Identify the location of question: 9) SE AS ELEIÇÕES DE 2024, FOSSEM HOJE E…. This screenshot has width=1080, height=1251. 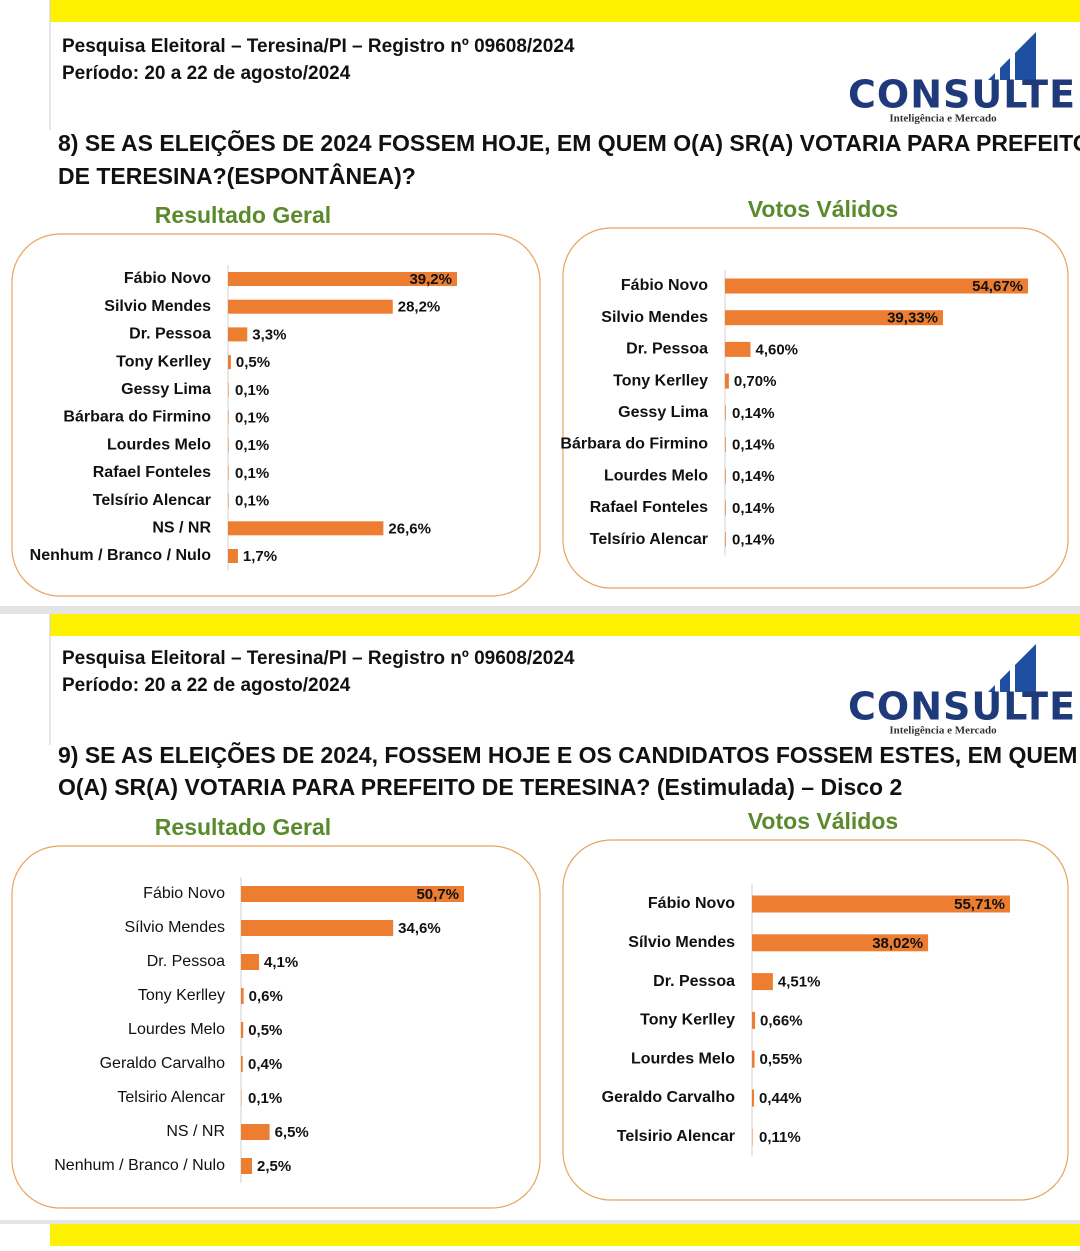
(567, 754).